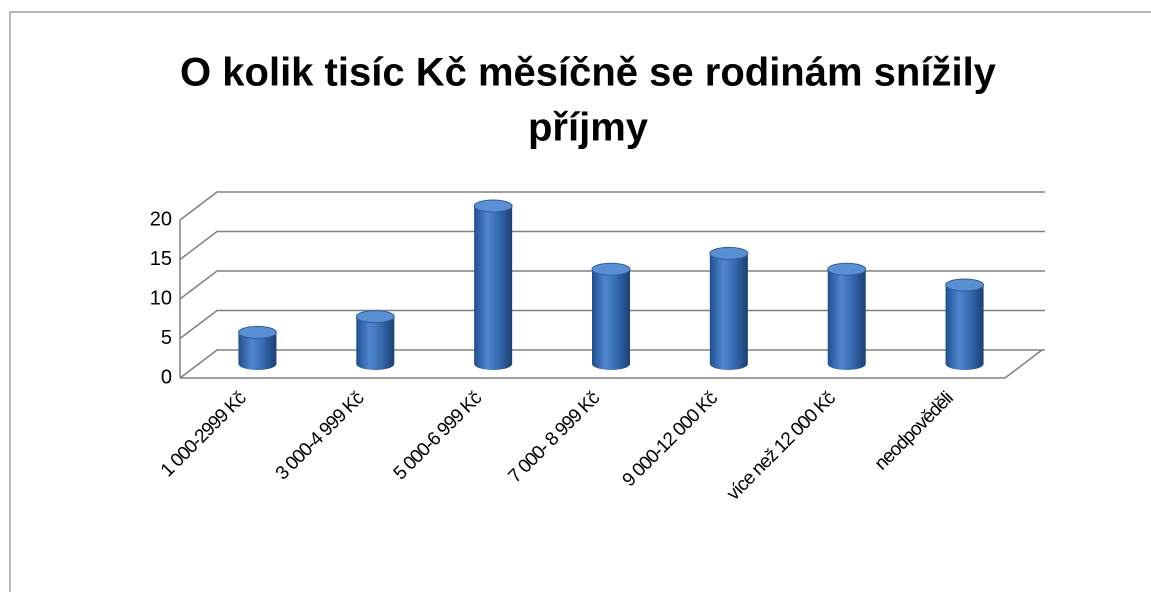 Image resolution: width=1151 pixels, height=592 pixels. I want to click on y-tick-label: 10, so click(161, 298).